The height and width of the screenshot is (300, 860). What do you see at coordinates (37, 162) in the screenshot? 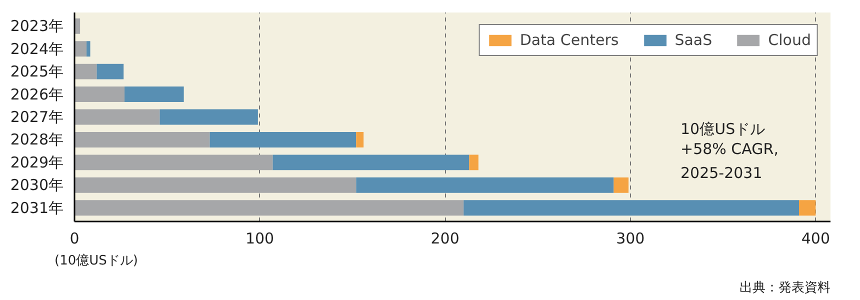
I see `y-tick-label: 2029年` at bounding box center [37, 162].